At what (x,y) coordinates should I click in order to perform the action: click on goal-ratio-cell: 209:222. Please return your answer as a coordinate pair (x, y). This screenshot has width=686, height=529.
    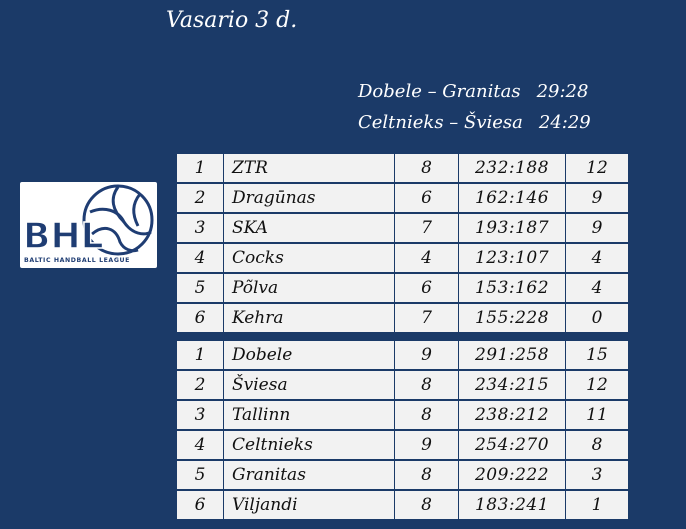
    Looking at the image, I should click on (512, 475).